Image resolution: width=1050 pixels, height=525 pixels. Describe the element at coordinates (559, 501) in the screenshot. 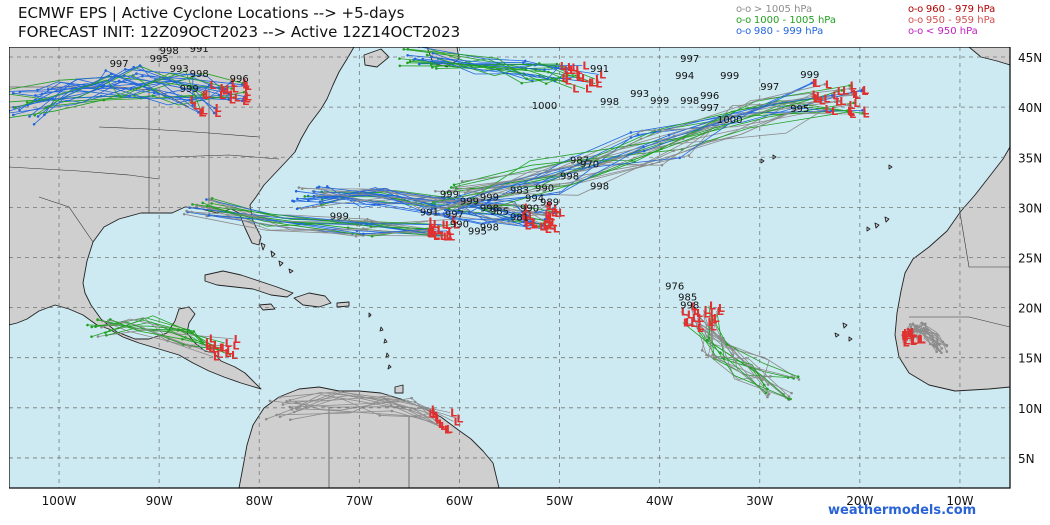

I see `lon-tick-label: 50W` at that location.